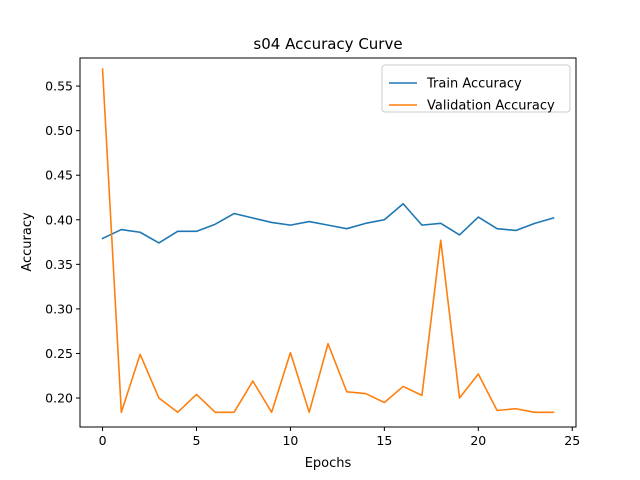  Describe the element at coordinates (59, 264) in the screenshot. I see `y-tick-label: 0.35` at that location.